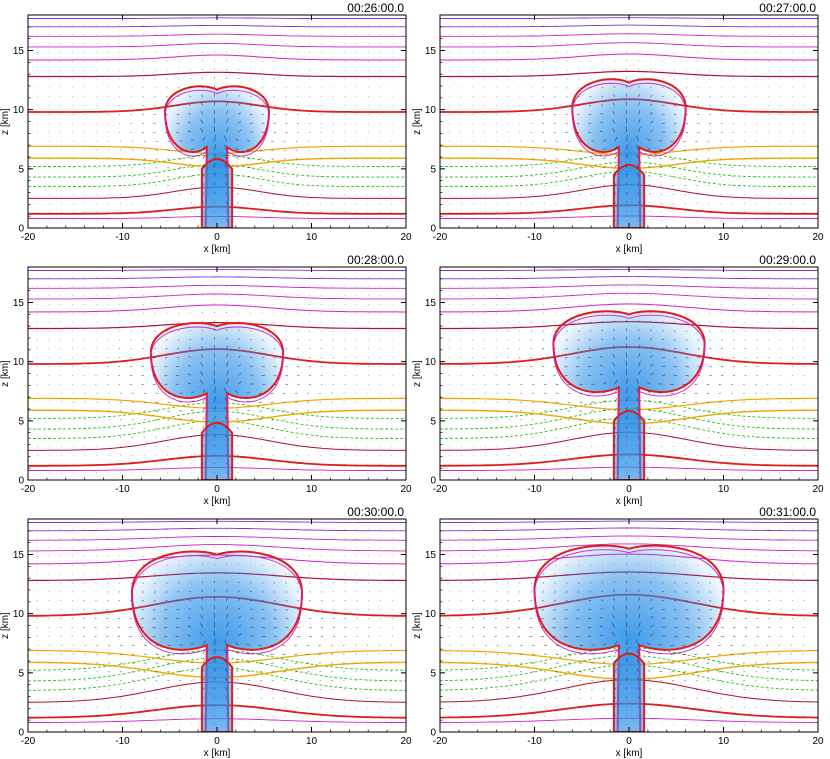 Image resolution: width=830 pixels, height=759 pixels. Describe the element at coordinates (629, 153) in the screenshot. I see `cloud-outline` at that location.